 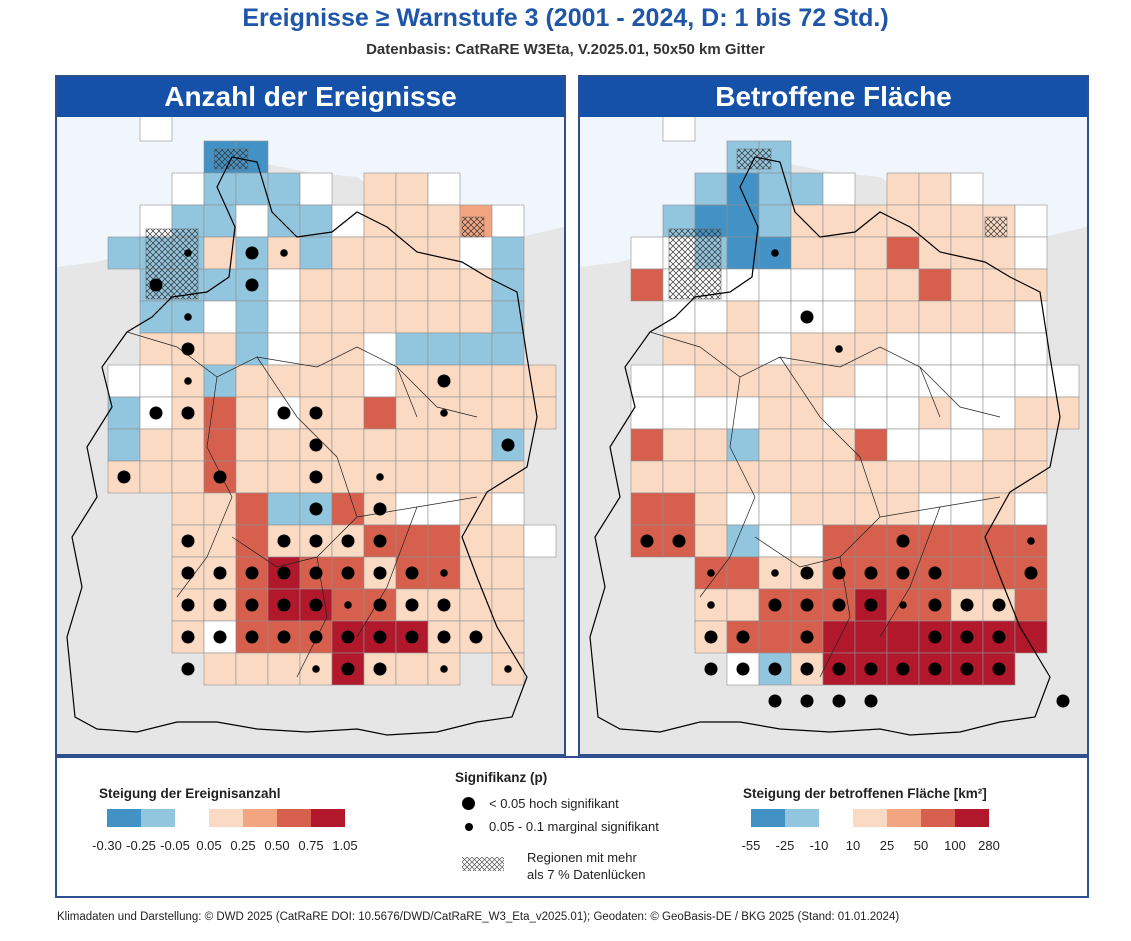 What do you see at coordinates (501, 777) in the screenshot?
I see `legend-title-significance: Signifikanz (p)` at bounding box center [501, 777].